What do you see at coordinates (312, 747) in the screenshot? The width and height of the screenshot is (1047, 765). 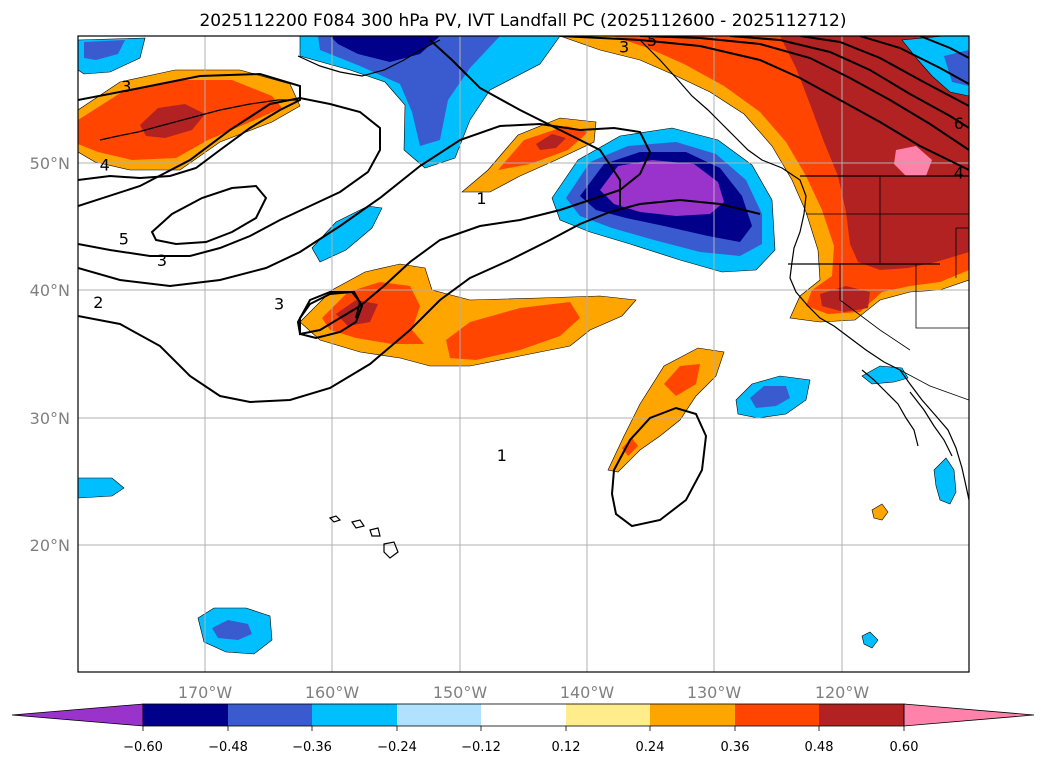 I see `colorbar-tick-label: −0.36` at bounding box center [312, 747].